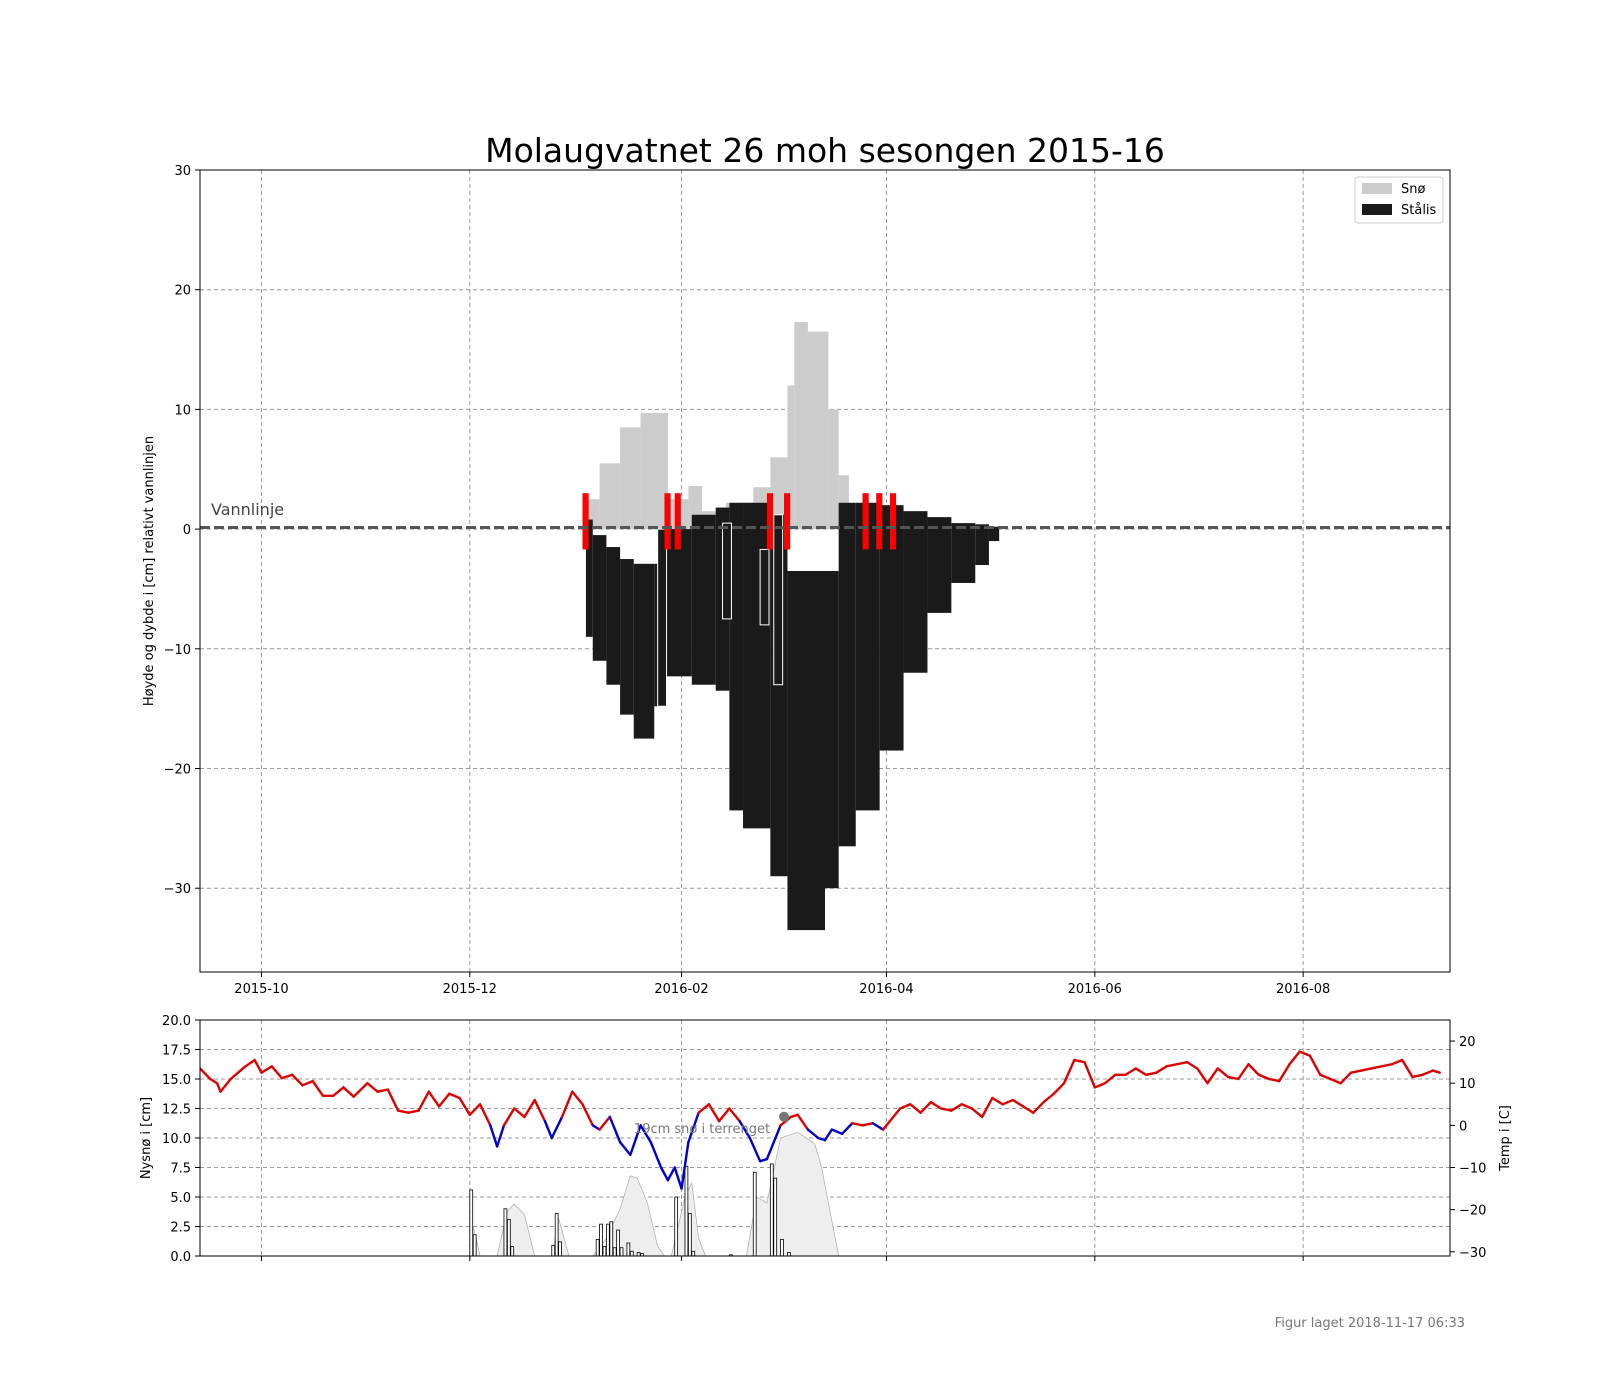 This screenshot has width=1600, height=1400. I want to click on main-y-tick-label: 20, so click(182, 291).